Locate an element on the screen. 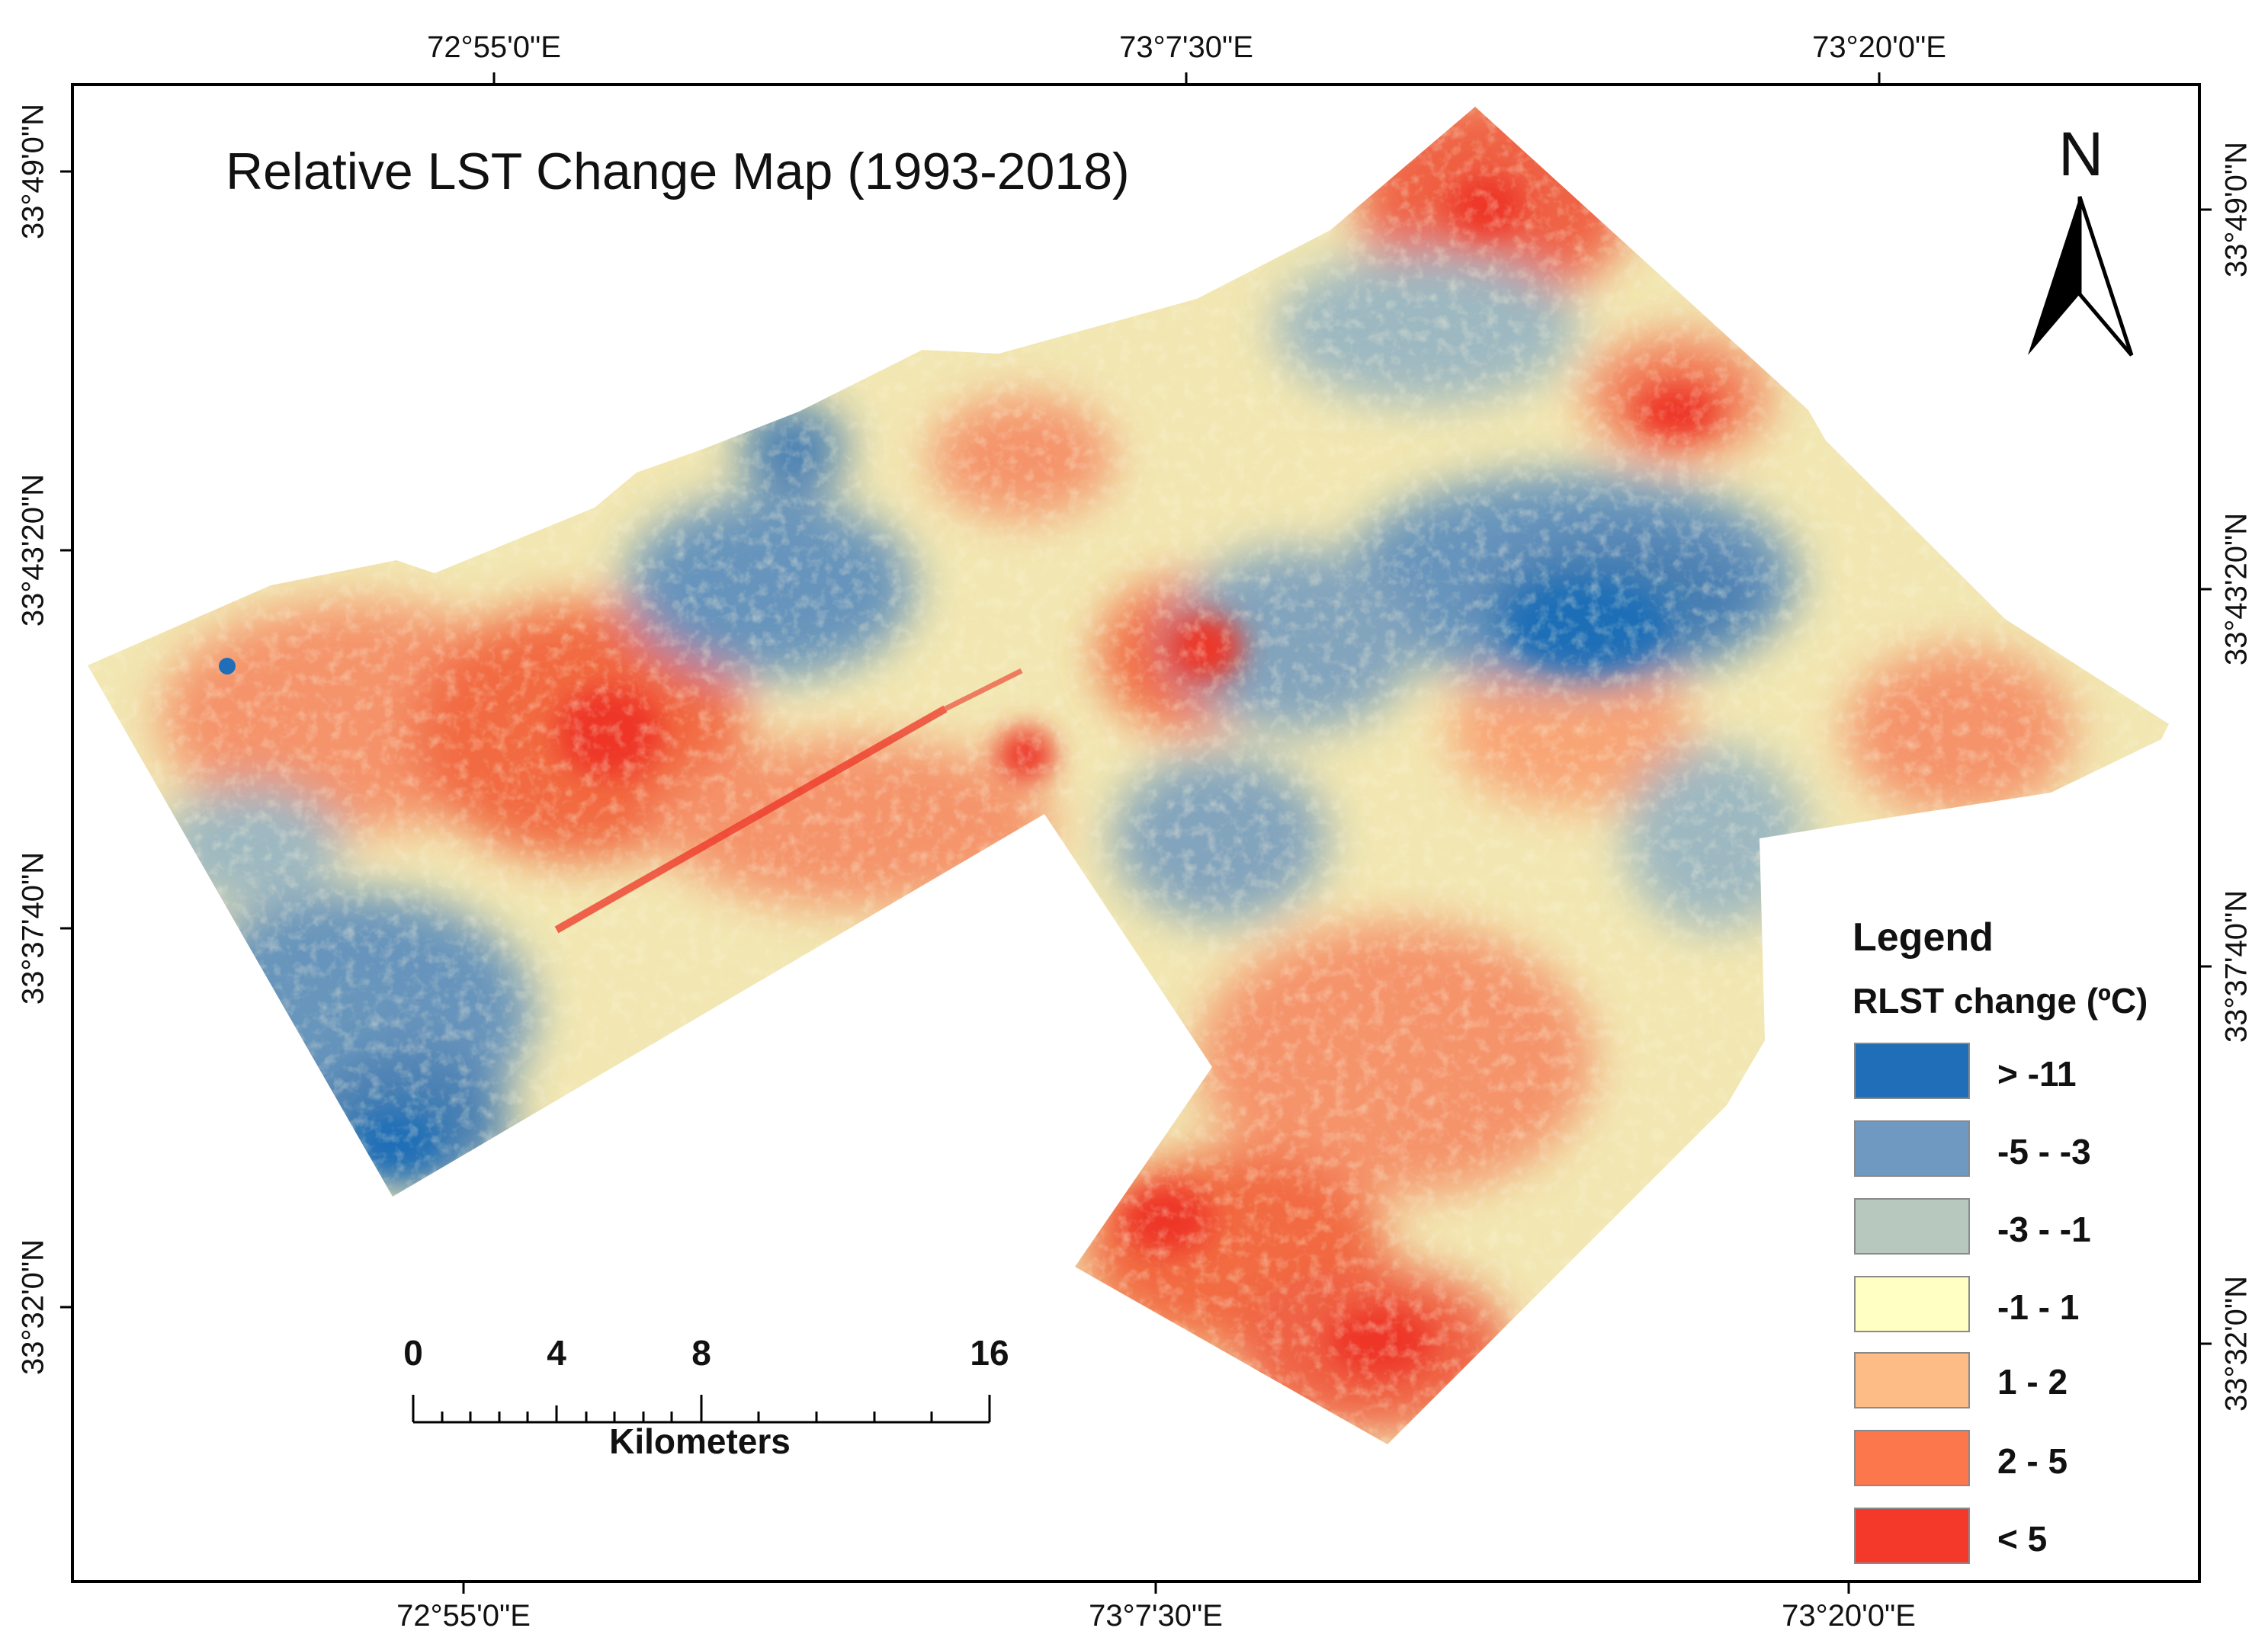 The image size is (2268, 1644). legend-label-7: < 5 is located at coordinates (2023, 1539).